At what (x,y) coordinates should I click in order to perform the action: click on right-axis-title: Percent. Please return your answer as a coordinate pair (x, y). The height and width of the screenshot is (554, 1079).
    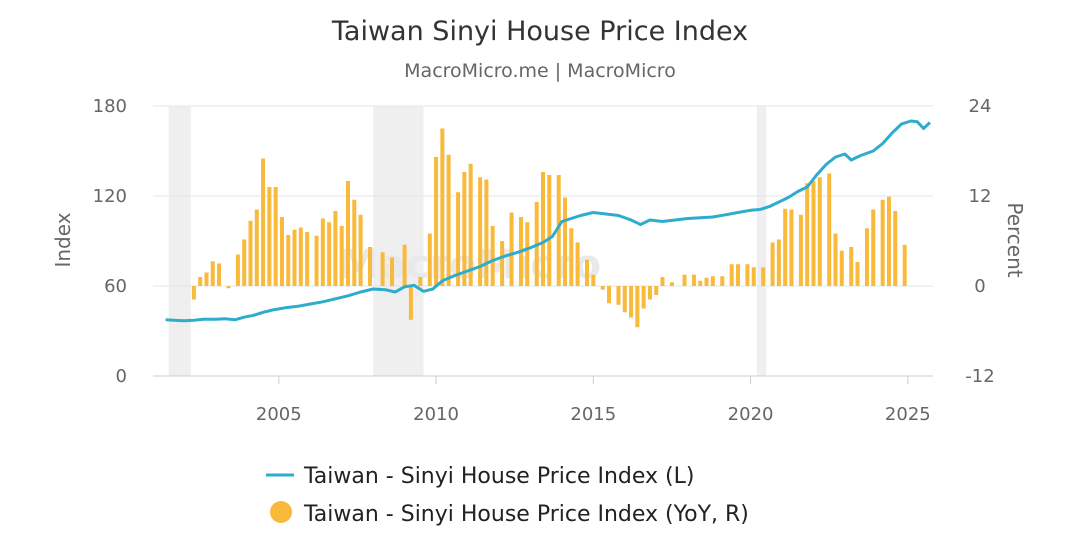
    Looking at the image, I should click on (1015, 239).